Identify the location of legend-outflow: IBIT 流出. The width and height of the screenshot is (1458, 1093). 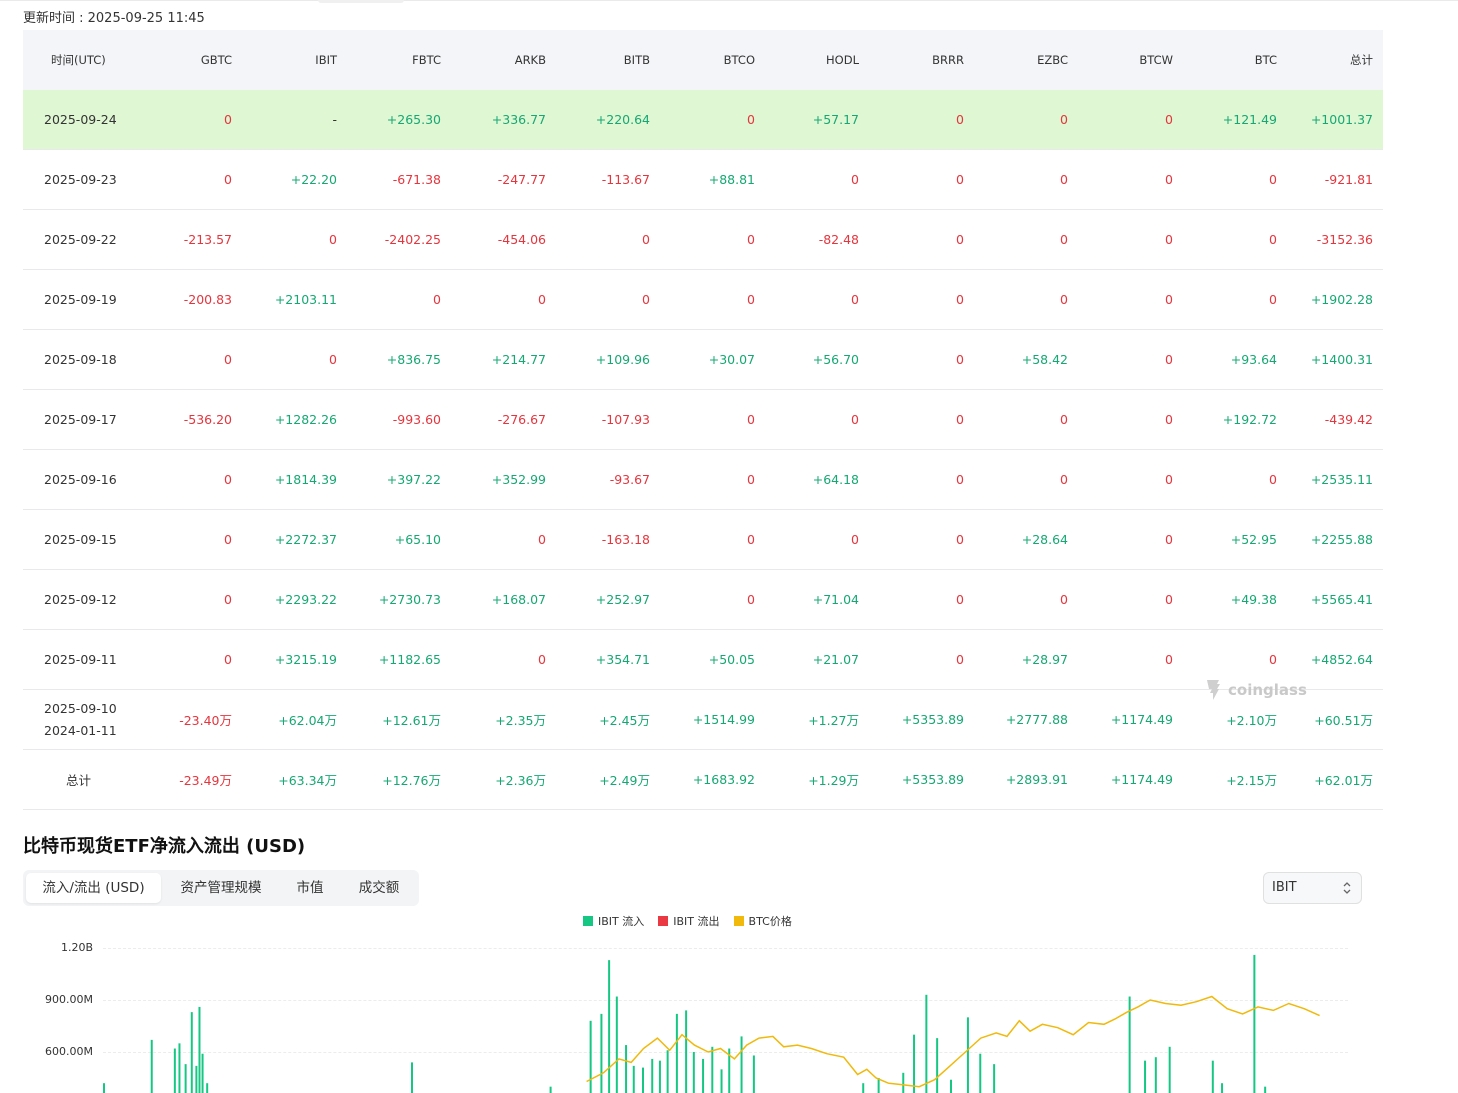
(689, 921).